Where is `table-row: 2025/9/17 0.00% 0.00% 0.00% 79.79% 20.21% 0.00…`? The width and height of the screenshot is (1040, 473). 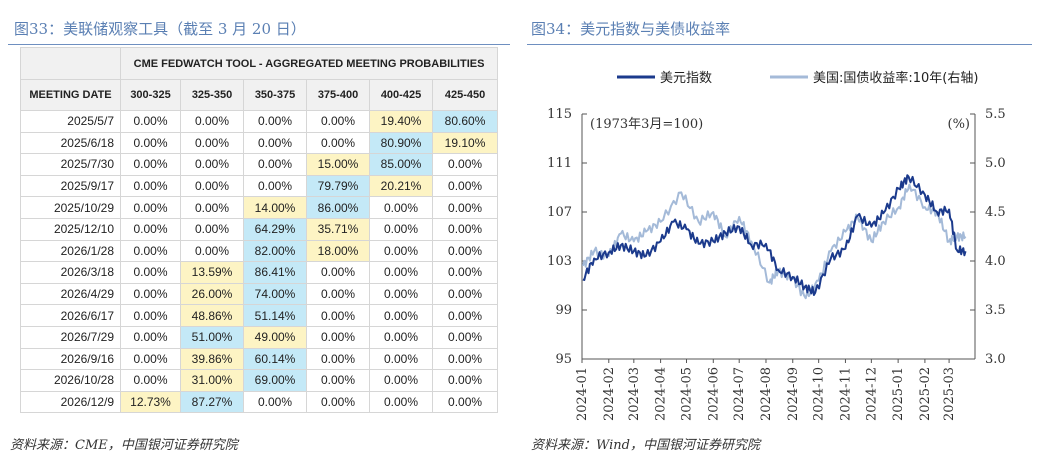 table-row: 2025/9/17 0.00% 0.00% 0.00% 79.79% 20.21% 0.00… is located at coordinates (259, 186).